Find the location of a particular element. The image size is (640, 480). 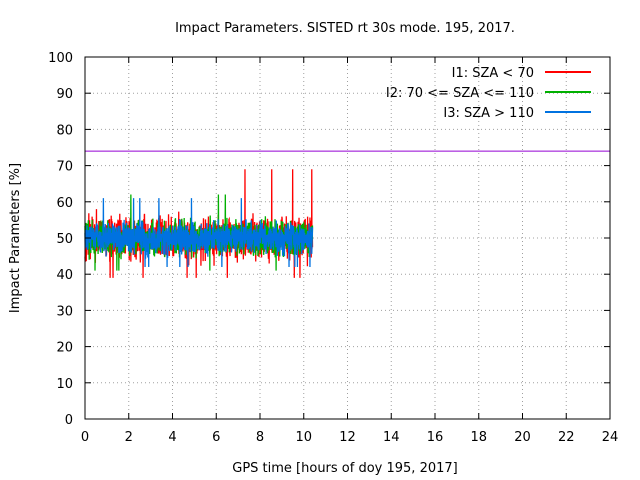

x-axis-label: GPS time [hours of doy 195, 2017] is located at coordinates (344, 468).